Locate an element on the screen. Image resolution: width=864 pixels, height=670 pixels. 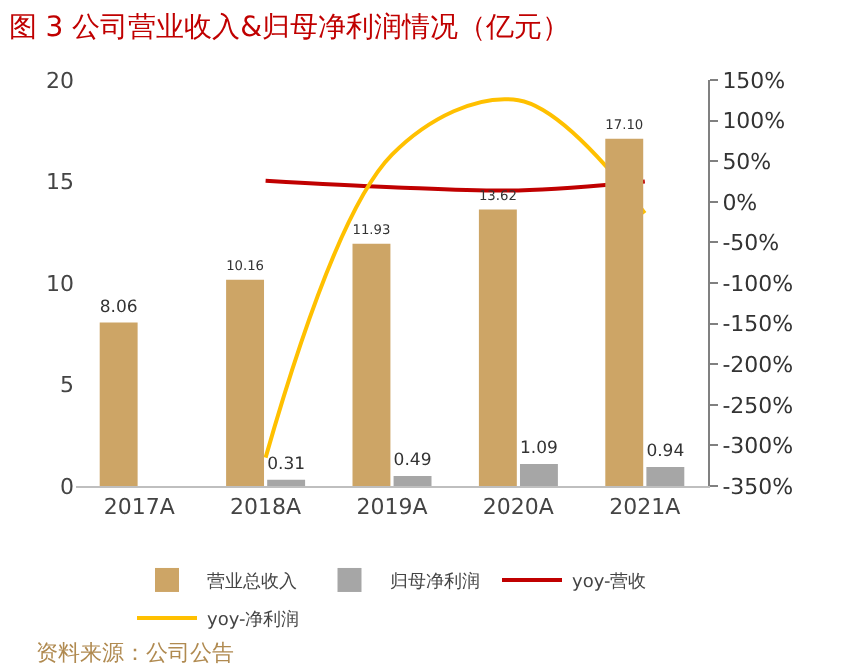
y2-tick-label: 150% is located at coordinates (754, 80).